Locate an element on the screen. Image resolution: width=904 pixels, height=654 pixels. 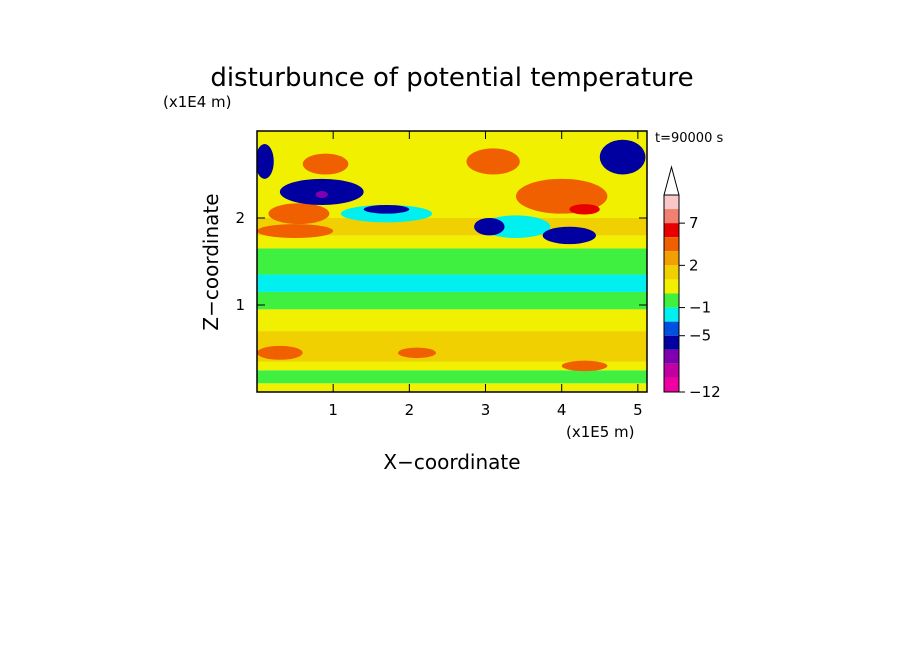
colorbar-label: 2 is located at coordinates (694, 265).